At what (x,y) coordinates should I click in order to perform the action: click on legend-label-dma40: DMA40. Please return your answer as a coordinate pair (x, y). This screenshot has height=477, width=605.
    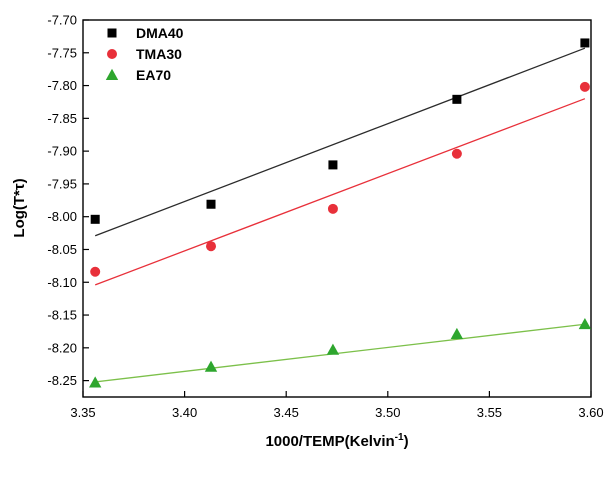
    Looking at the image, I should click on (160, 33).